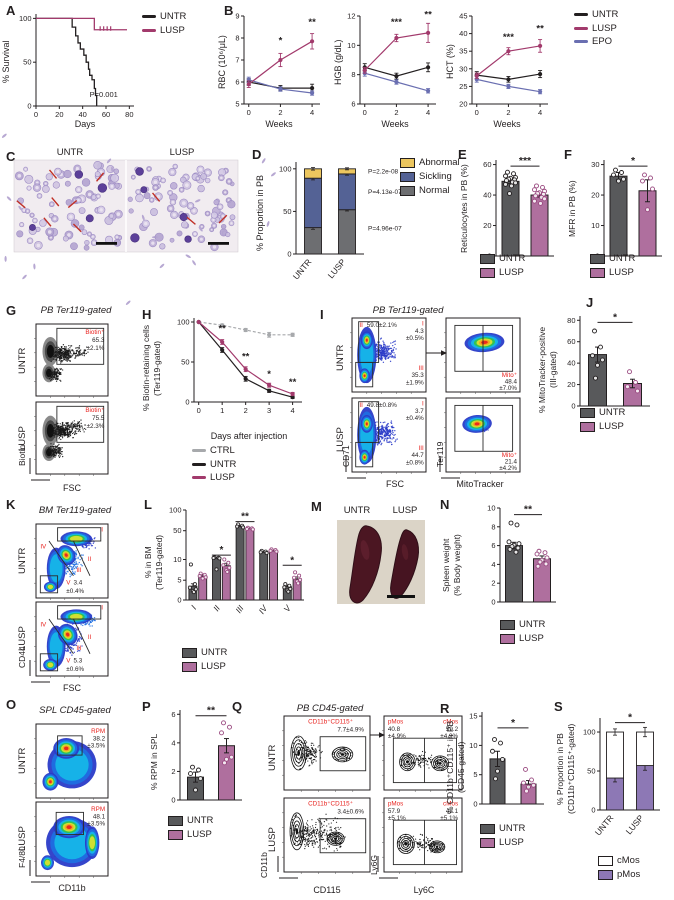 The height and width of the screenshot is (900, 674). Describe the element at coordinates (436, 353) in the screenshot. I see `gate-link-arrow` at that location.